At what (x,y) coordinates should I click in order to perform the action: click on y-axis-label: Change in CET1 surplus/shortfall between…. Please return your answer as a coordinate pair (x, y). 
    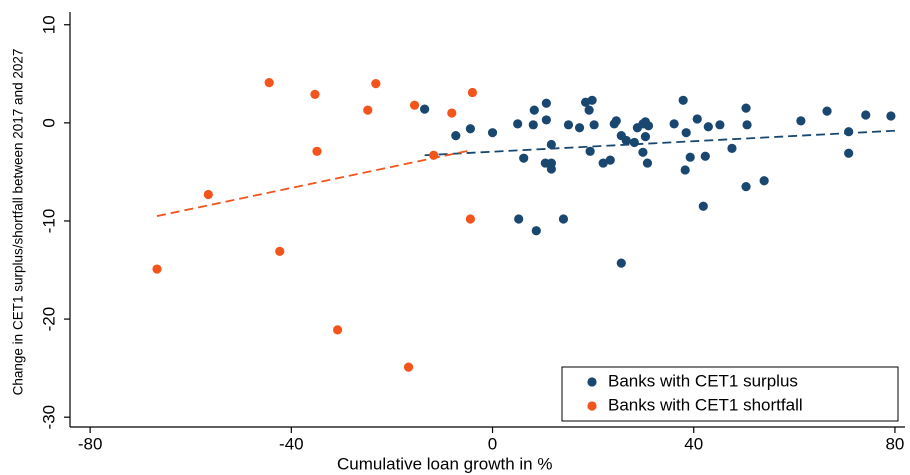
    Looking at the image, I should click on (18, 222).